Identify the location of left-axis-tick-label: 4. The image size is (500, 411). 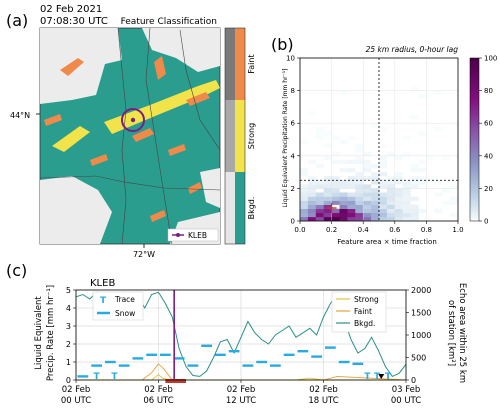
(68, 308).